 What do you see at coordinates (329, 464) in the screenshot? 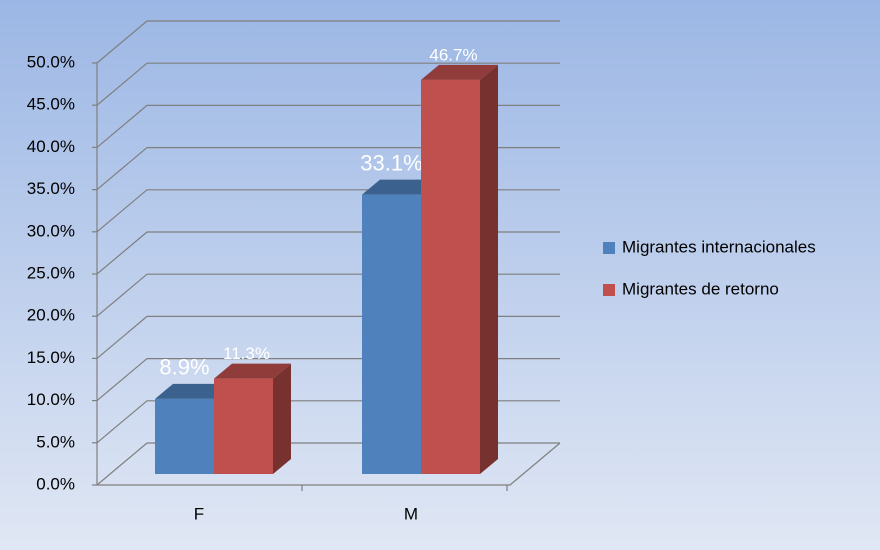
I see `floor` at bounding box center [329, 464].